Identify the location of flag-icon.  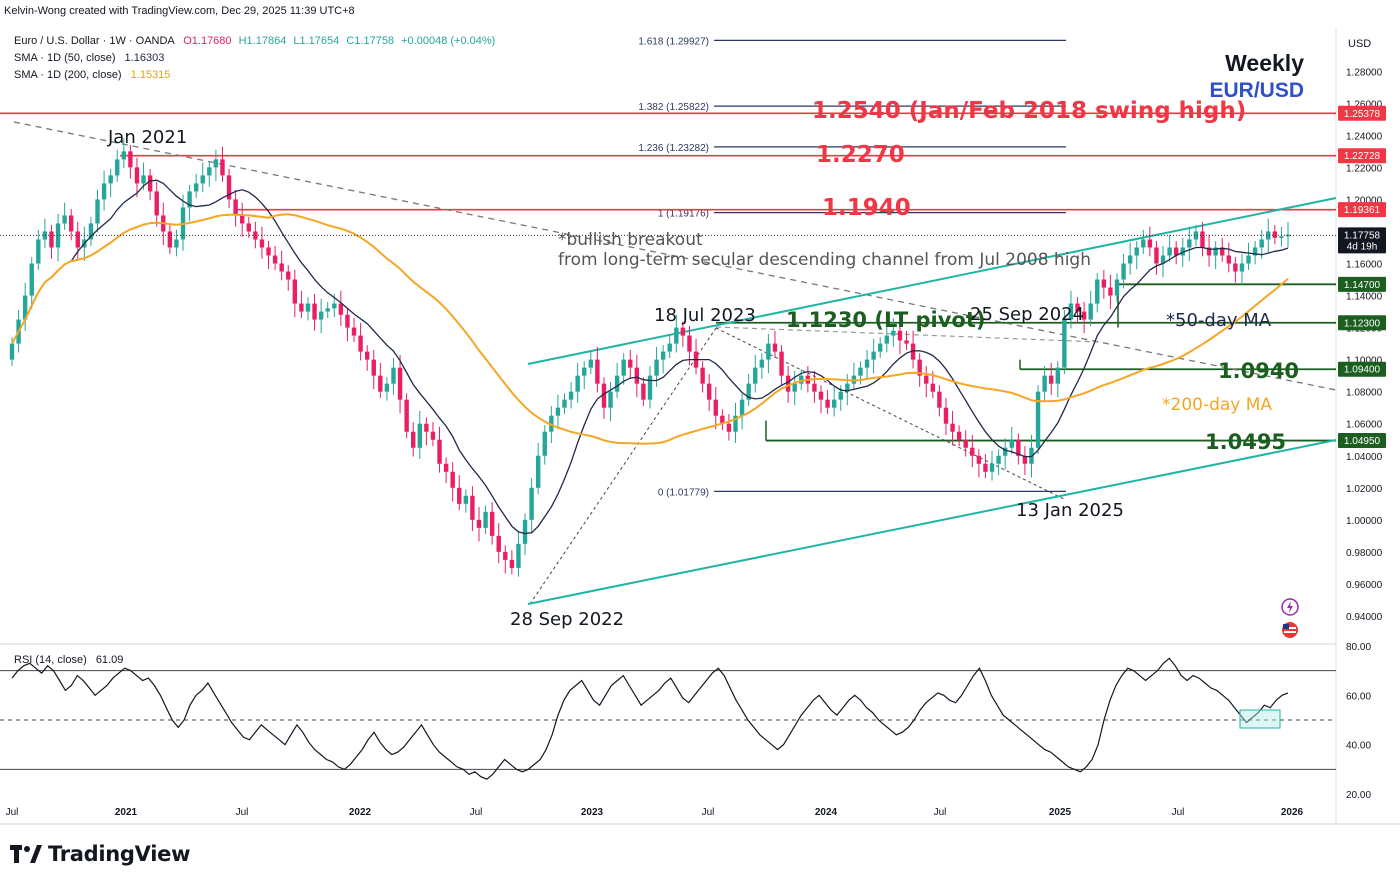
(1290, 630).